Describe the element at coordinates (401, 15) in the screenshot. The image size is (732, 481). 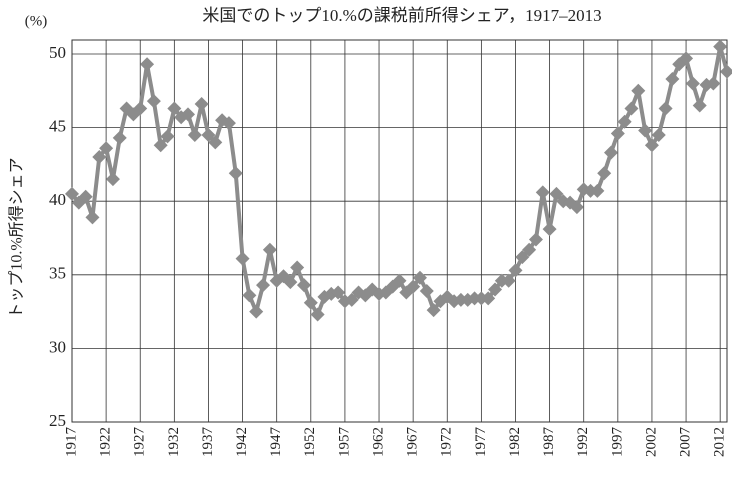
I see `chart-title: 米国でのトップ10.%の課税前所得シェア，1917–2013` at that location.